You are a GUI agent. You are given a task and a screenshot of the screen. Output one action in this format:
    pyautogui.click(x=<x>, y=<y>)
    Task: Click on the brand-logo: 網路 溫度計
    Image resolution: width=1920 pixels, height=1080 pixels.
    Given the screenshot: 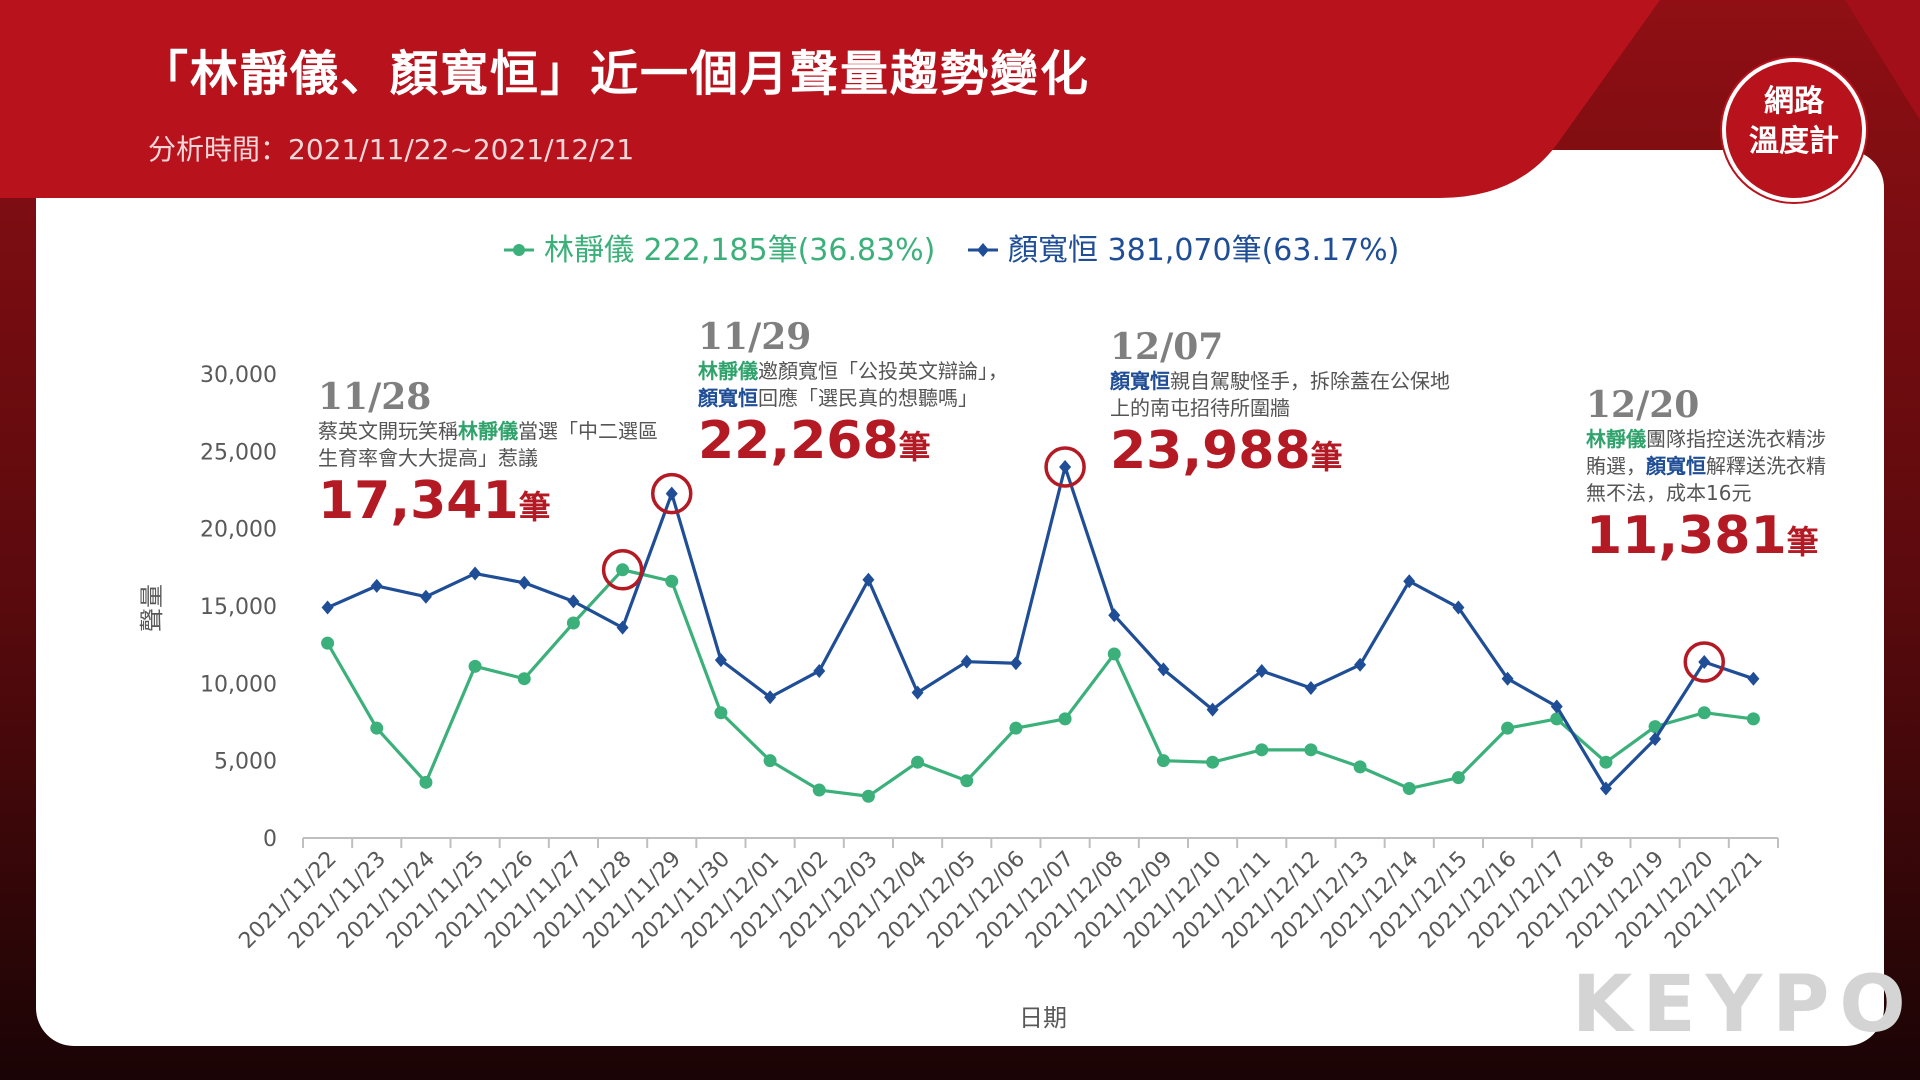 What is the action you would take?
    pyautogui.click(x=1794, y=130)
    